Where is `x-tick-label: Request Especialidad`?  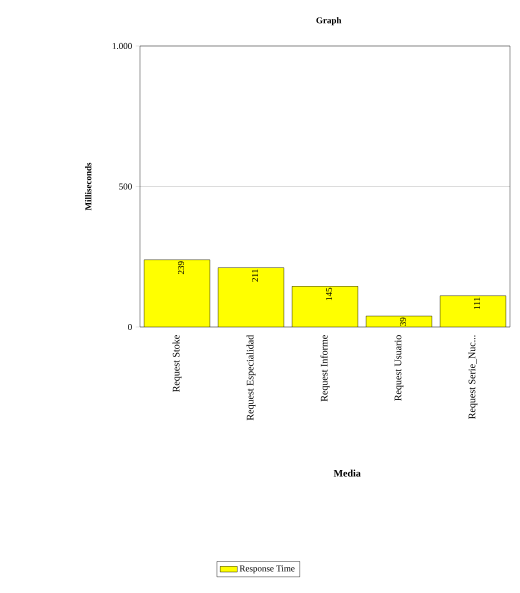
x-tick-label: Request Especialidad is located at coordinates (251, 377).